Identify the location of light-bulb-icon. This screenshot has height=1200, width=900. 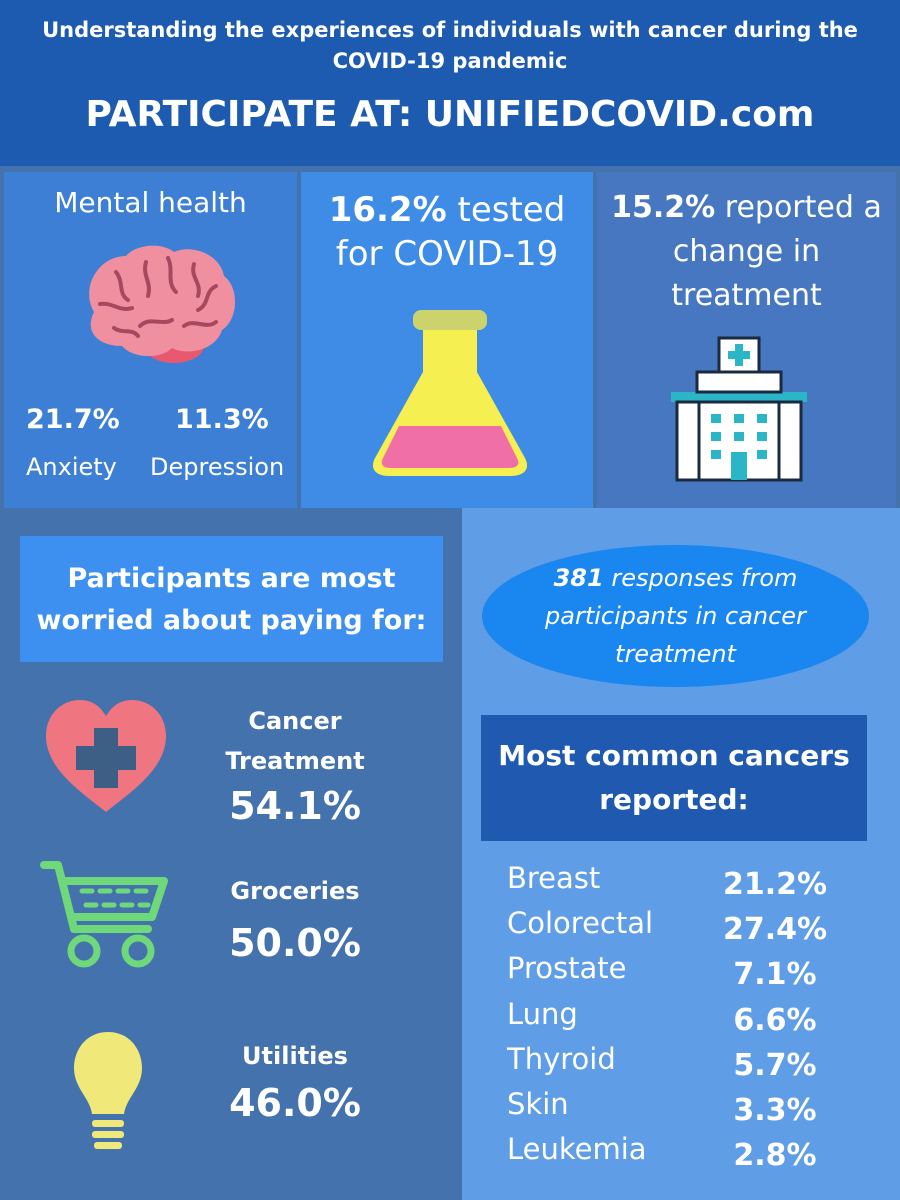
(108, 1090).